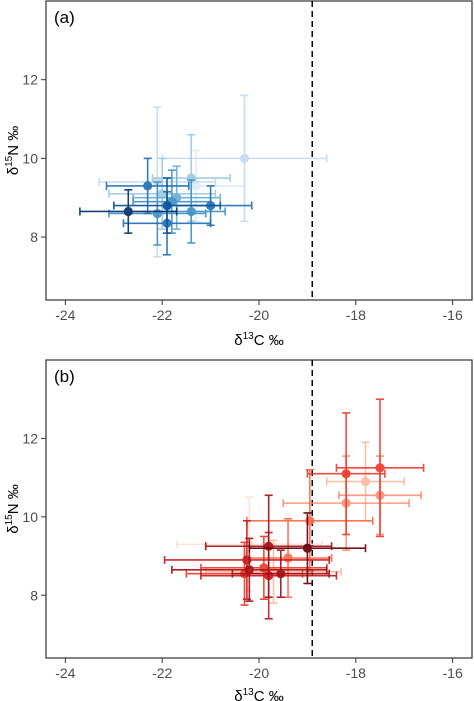 The height and width of the screenshot is (701, 474). Describe the element at coordinates (64, 17) in the screenshot. I see `panel-label: (a)` at that location.